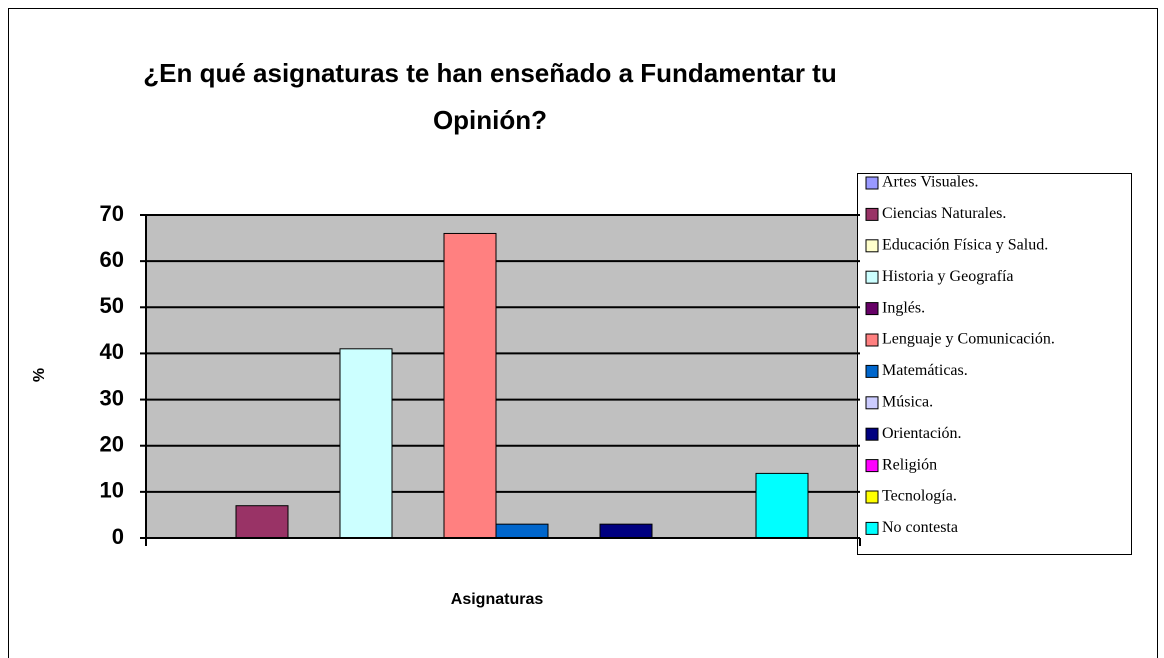 The width and height of the screenshot is (1164, 658). Describe the element at coordinates (968, 339) in the screenshot. I see `legend-label: Lenguaje y Comunicación.` at that location.